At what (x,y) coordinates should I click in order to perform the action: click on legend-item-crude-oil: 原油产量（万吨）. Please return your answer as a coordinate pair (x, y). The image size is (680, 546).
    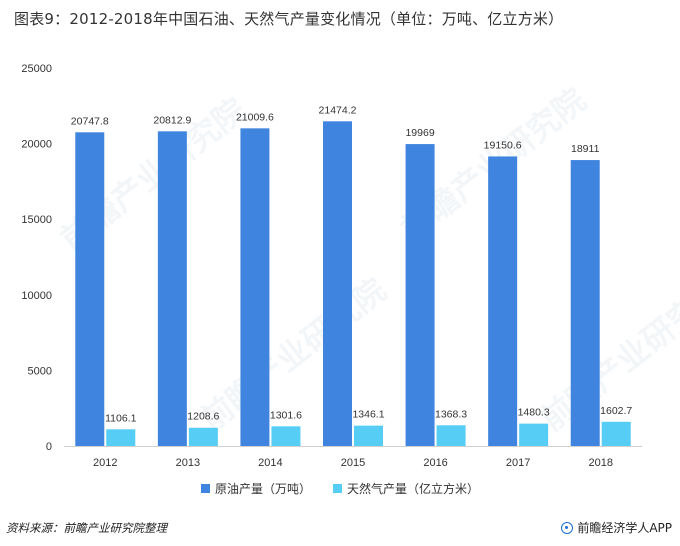
    Looking at the image, I should click on (255, 488).